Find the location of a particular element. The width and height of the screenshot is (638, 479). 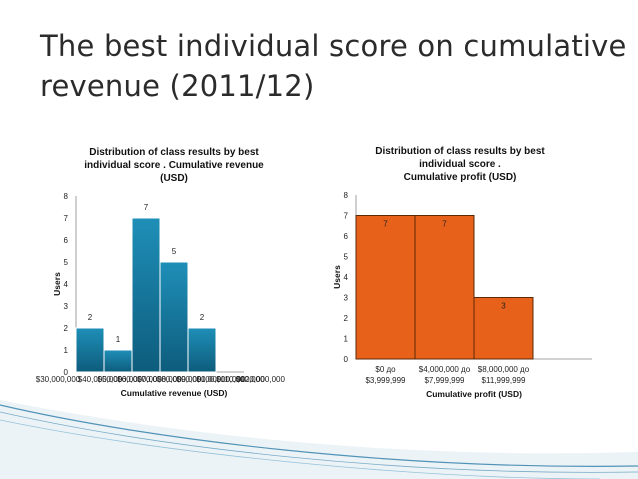

x-tick-label: $11,999,999 is located at coordinates (504, 380).